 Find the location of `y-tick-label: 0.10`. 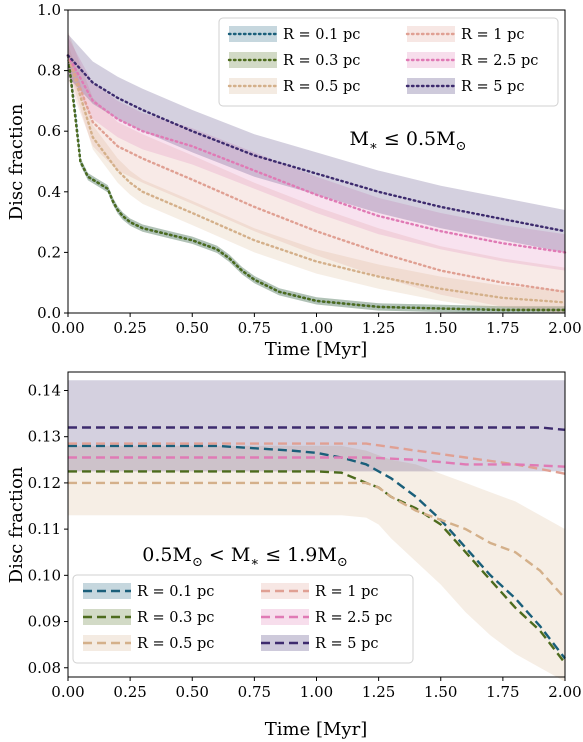

y-tick-label: 0.10 is located at coordinates (44, 575).